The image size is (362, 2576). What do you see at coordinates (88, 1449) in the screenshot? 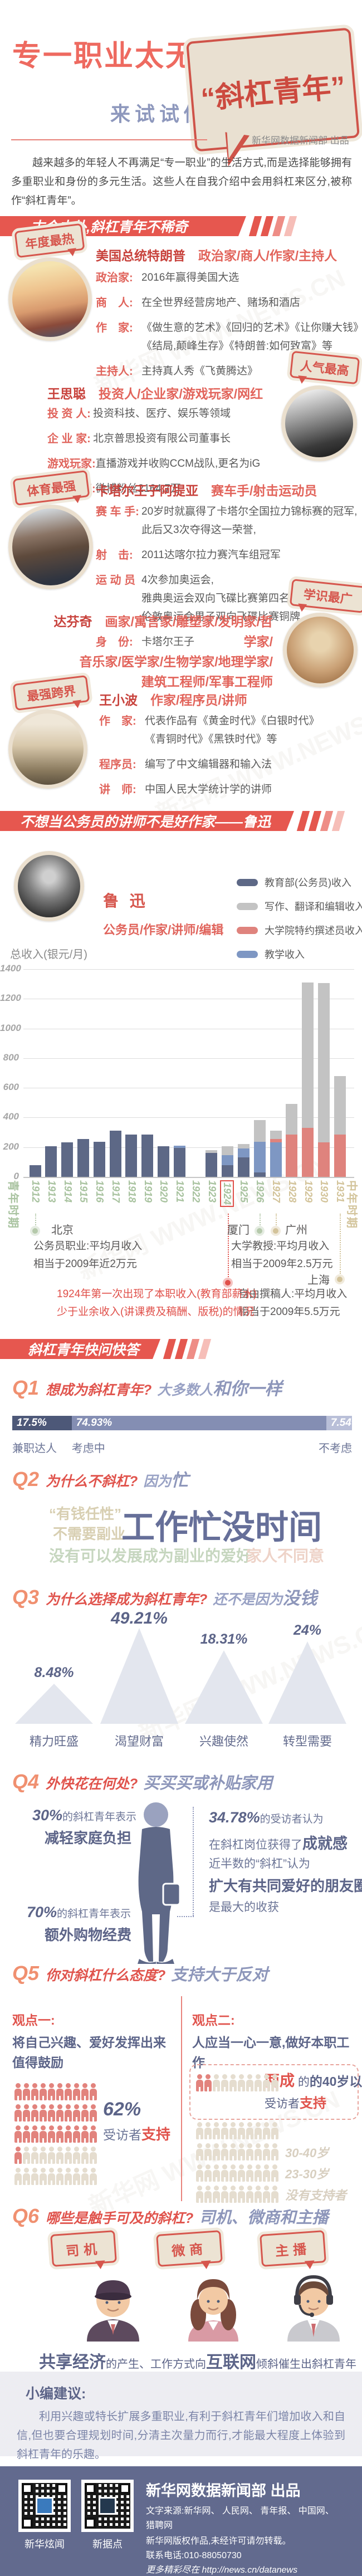
I see `q1-segment-label: 考虑中` at bounding box center [88, 1449].